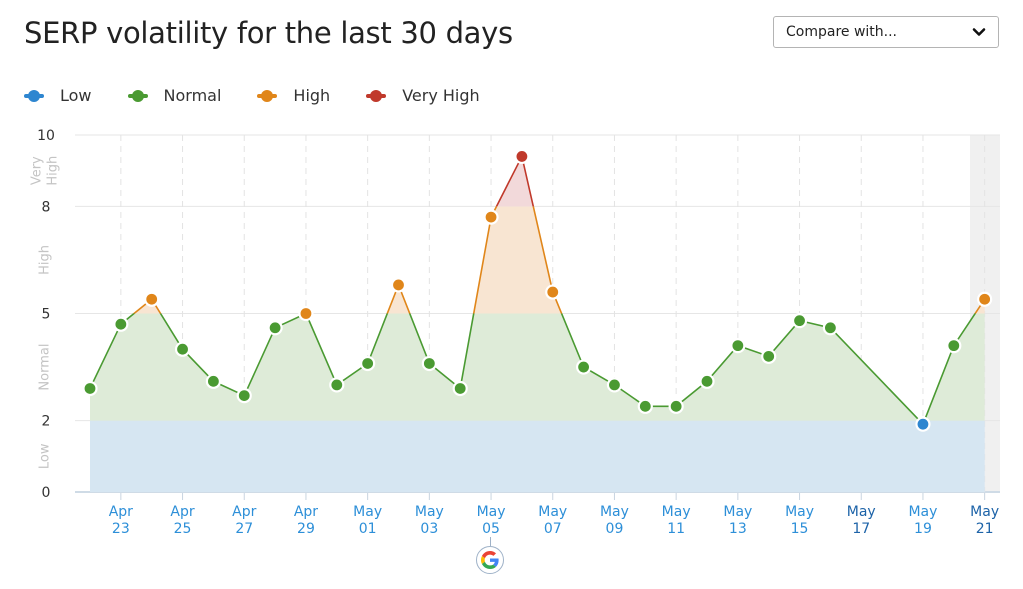  I want to click on legend-item-very-high: Very High, so click(423, 95).